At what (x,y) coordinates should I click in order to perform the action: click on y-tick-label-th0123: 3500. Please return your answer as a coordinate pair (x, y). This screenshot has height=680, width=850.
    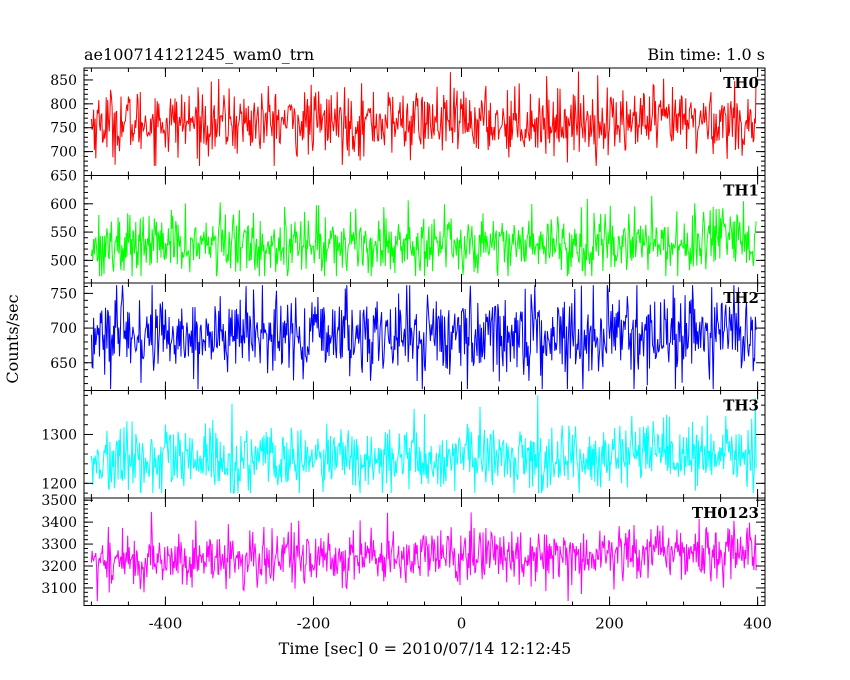
    Looking at the image, I should click on (59, 501).